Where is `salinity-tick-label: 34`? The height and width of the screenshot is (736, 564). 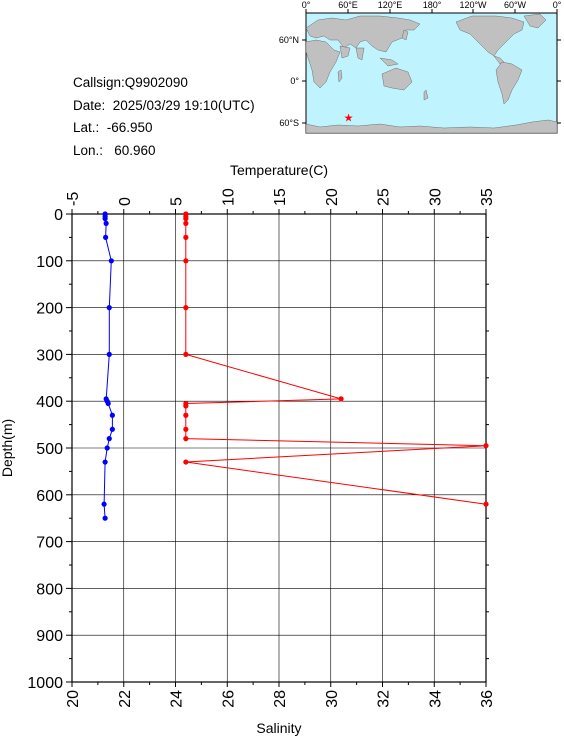
salinity-tick-label: 34 is located at coordinates (435, 699).